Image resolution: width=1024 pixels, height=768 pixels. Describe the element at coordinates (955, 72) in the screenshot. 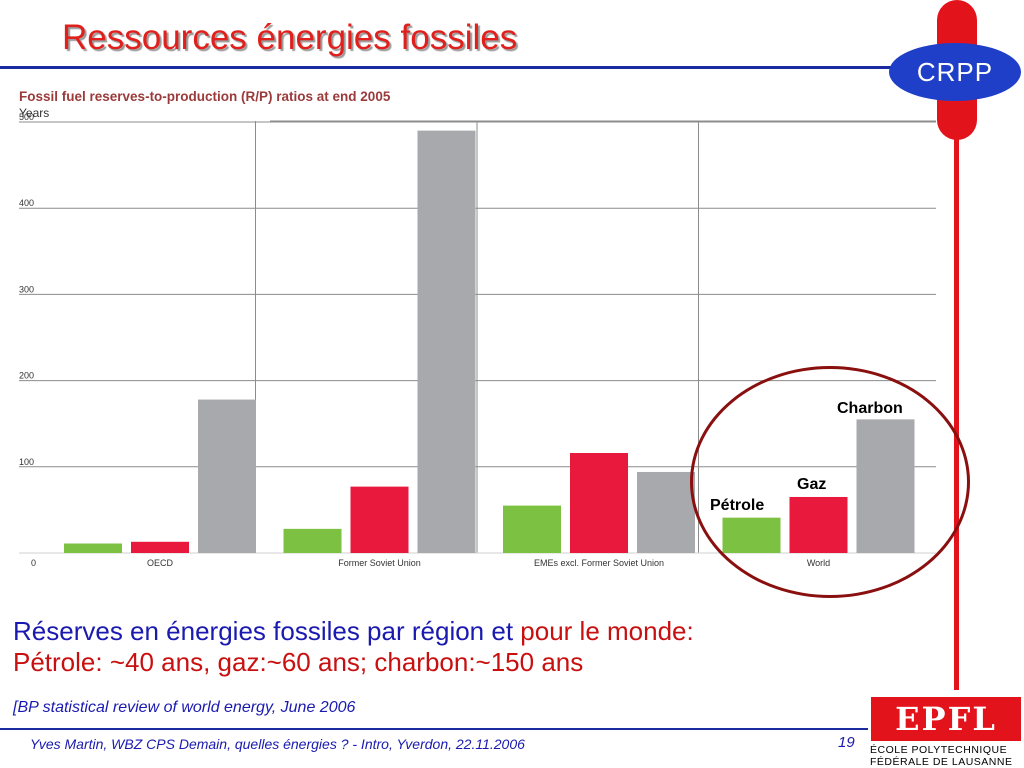

I see `crpp-logo: CRPP` at that location.